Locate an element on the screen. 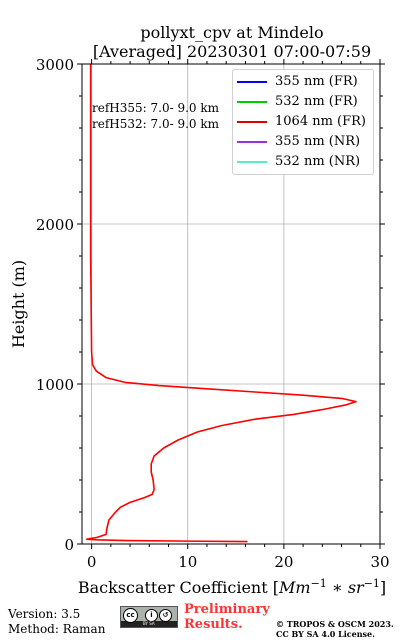  legend-entry: 355 nm (NR) is located at coordinates (303, 142).